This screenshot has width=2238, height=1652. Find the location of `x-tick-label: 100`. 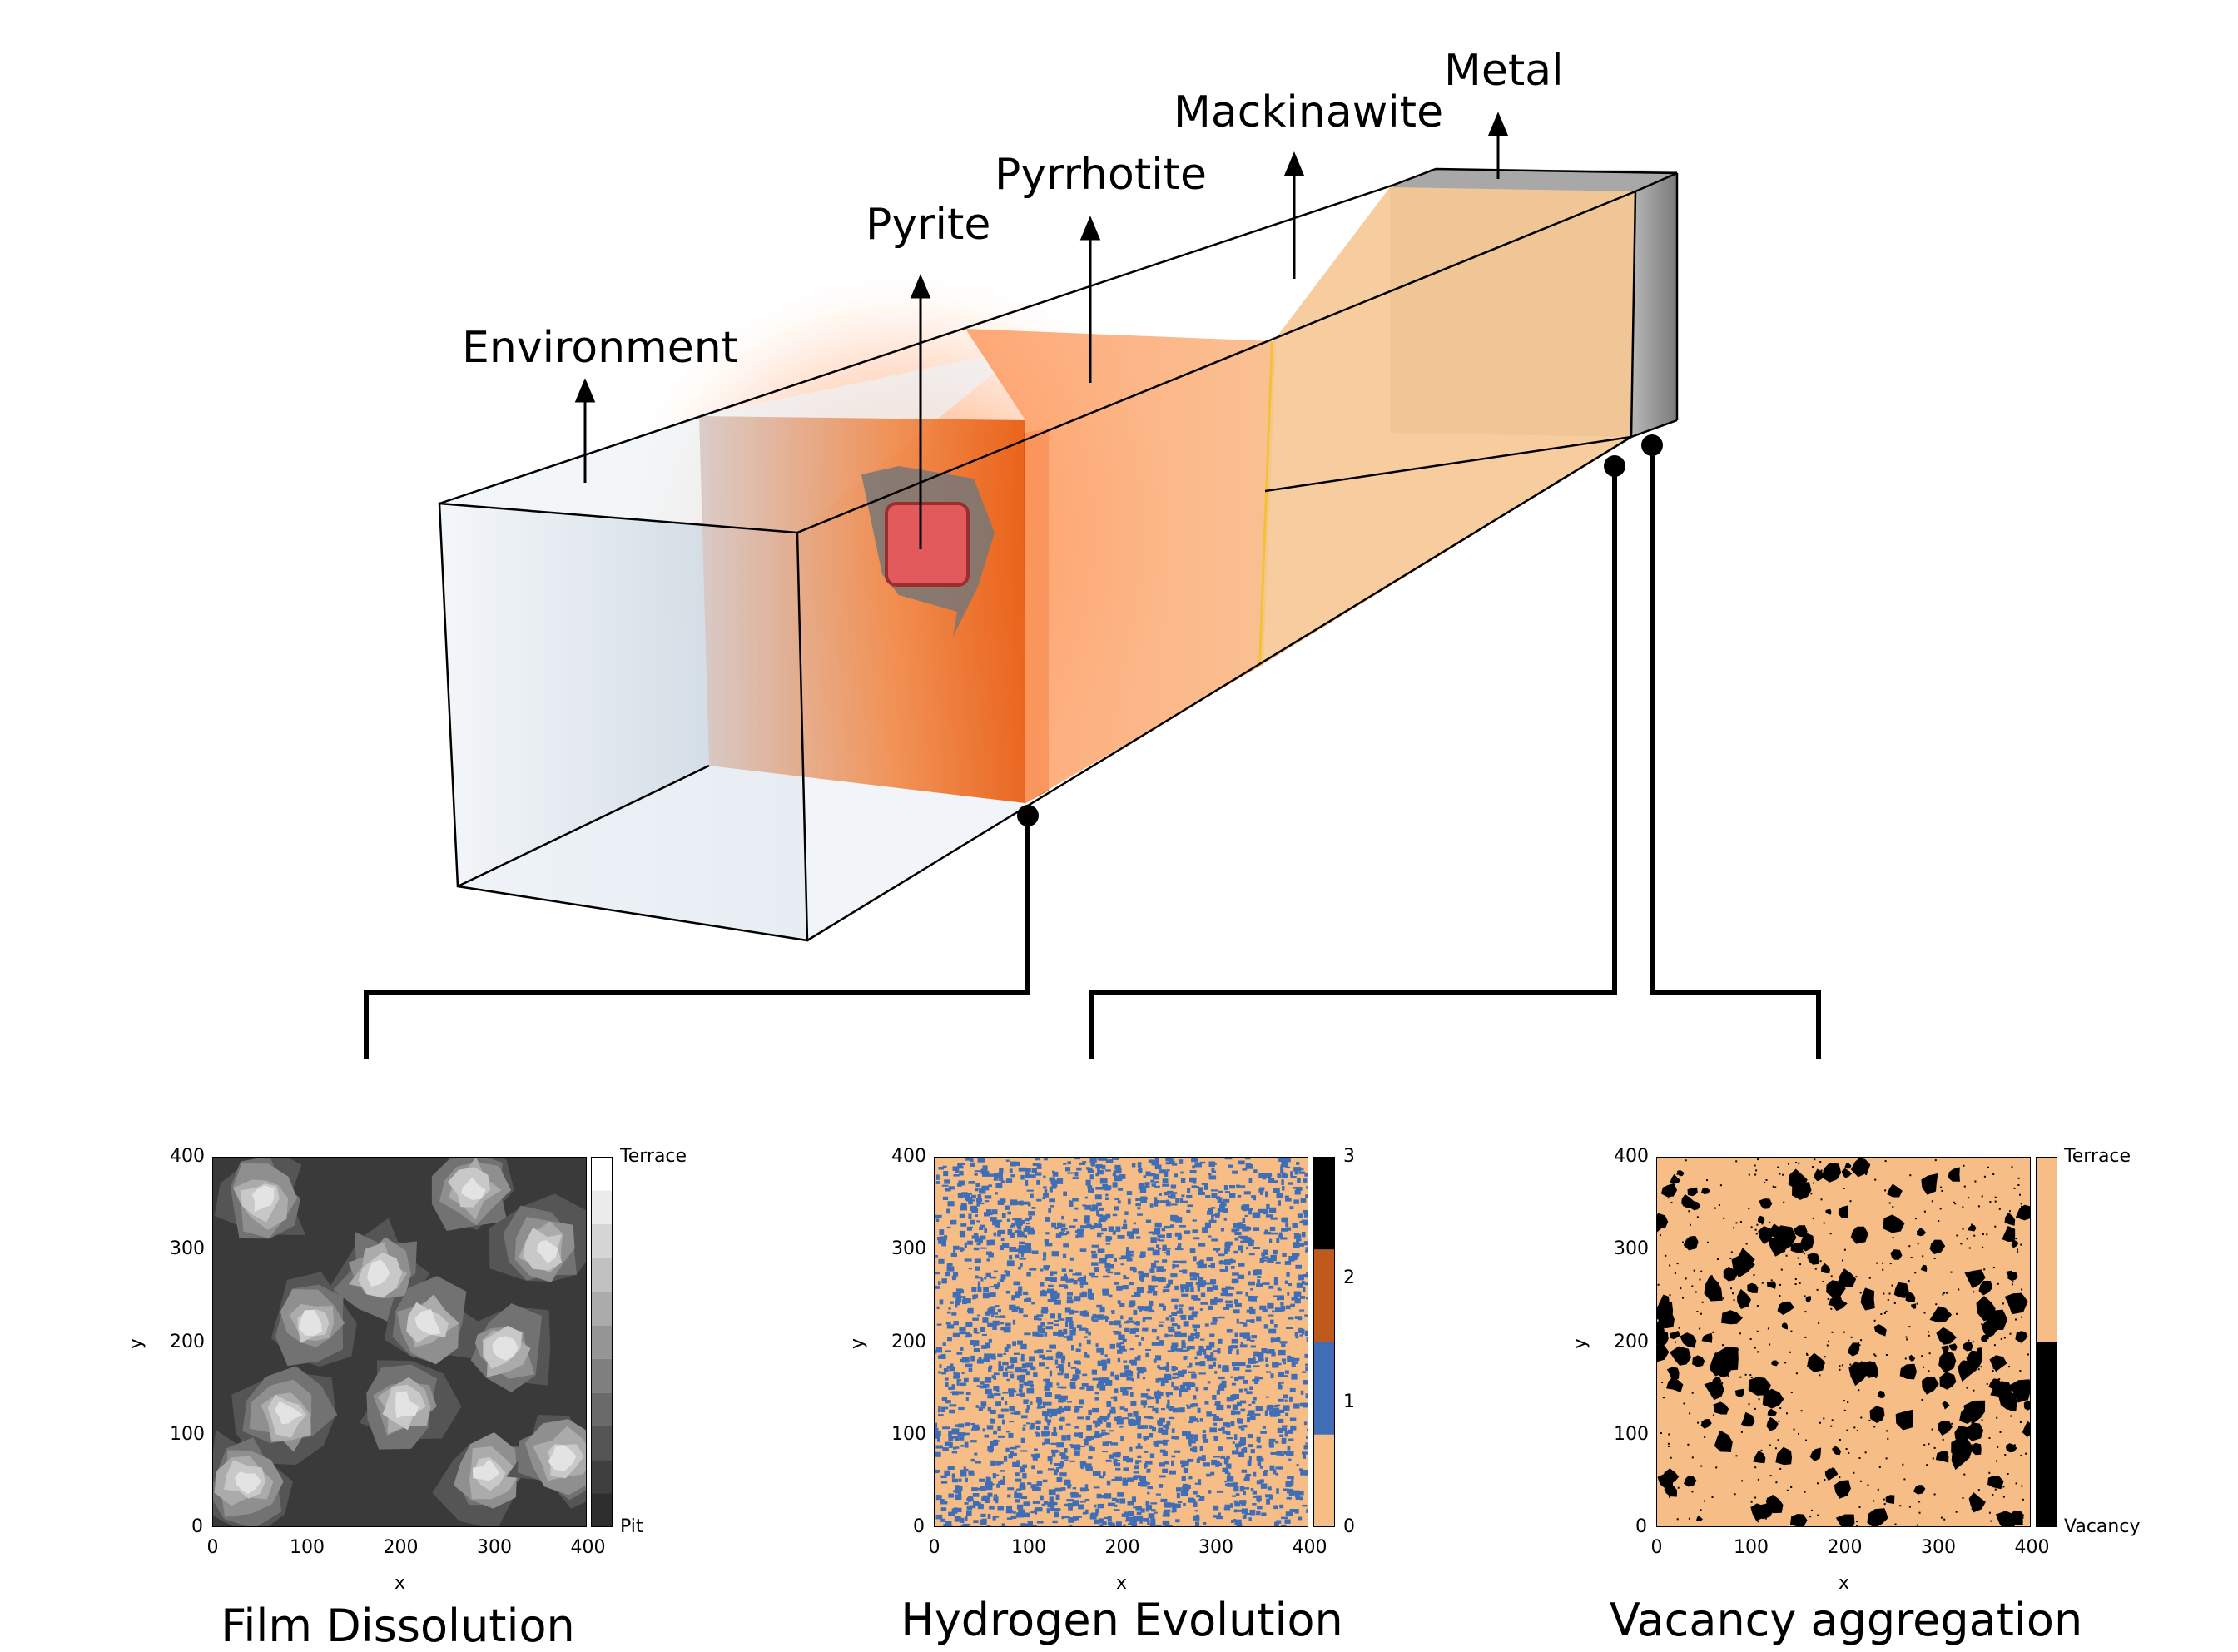

x-tick-label: 100 is located at coordinates (307, 1547).